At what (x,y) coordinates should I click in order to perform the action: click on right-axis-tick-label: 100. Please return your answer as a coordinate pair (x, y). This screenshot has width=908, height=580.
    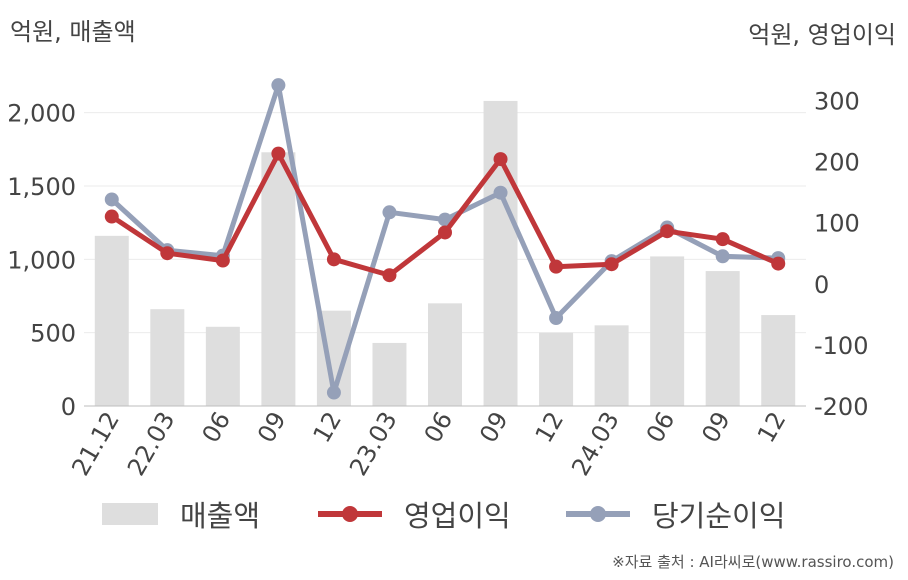
    Looking at the image, I should click on (837, 224).